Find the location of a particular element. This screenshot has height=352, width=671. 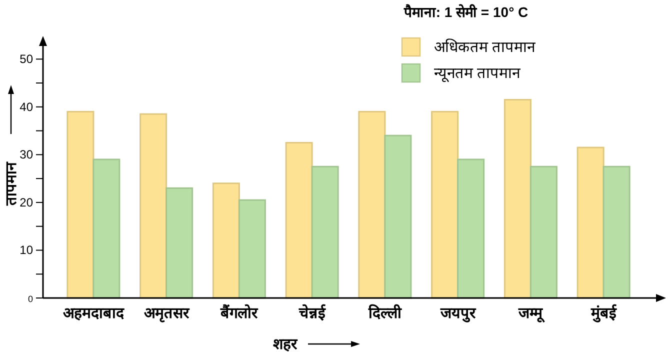

y-tick-label: 0 is located at coordinates (30, 299).